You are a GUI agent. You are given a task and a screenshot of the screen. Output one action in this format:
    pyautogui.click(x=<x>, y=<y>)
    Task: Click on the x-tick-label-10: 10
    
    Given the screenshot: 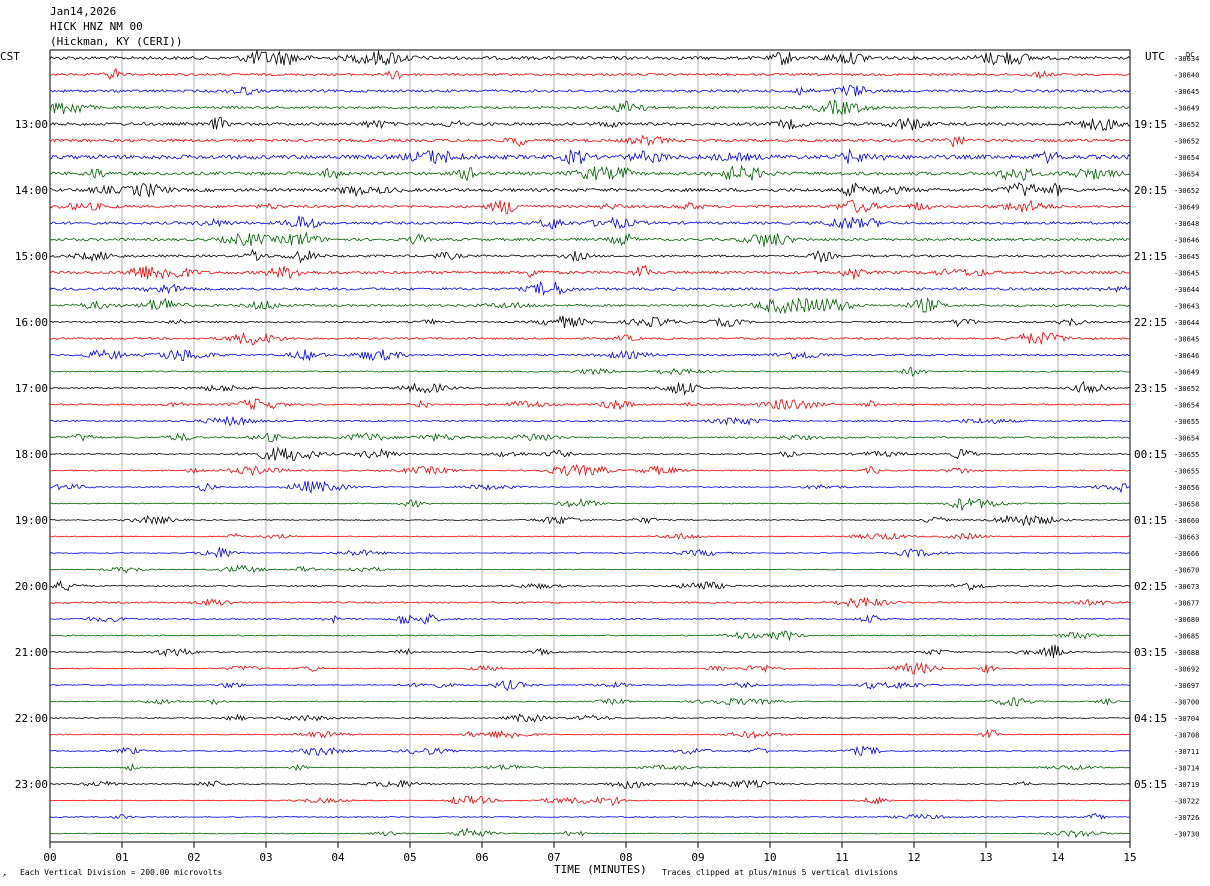 What is the action you would take?
    pyautogui.click(x=769, y=857)
    